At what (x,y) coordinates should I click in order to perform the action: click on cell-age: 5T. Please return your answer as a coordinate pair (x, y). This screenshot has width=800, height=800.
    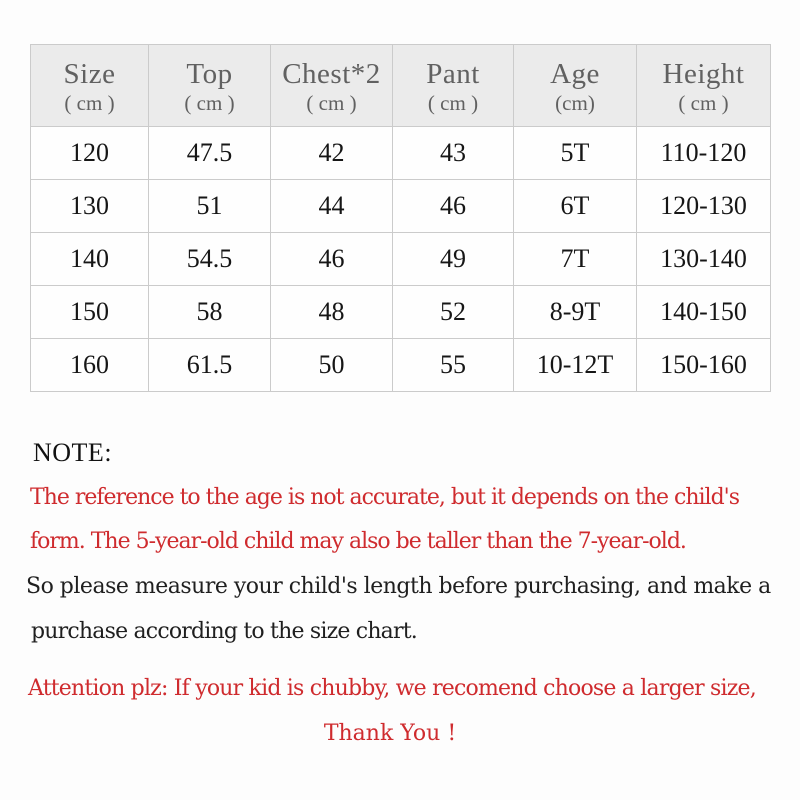
    Looking at the image, I should click on (575, 153).